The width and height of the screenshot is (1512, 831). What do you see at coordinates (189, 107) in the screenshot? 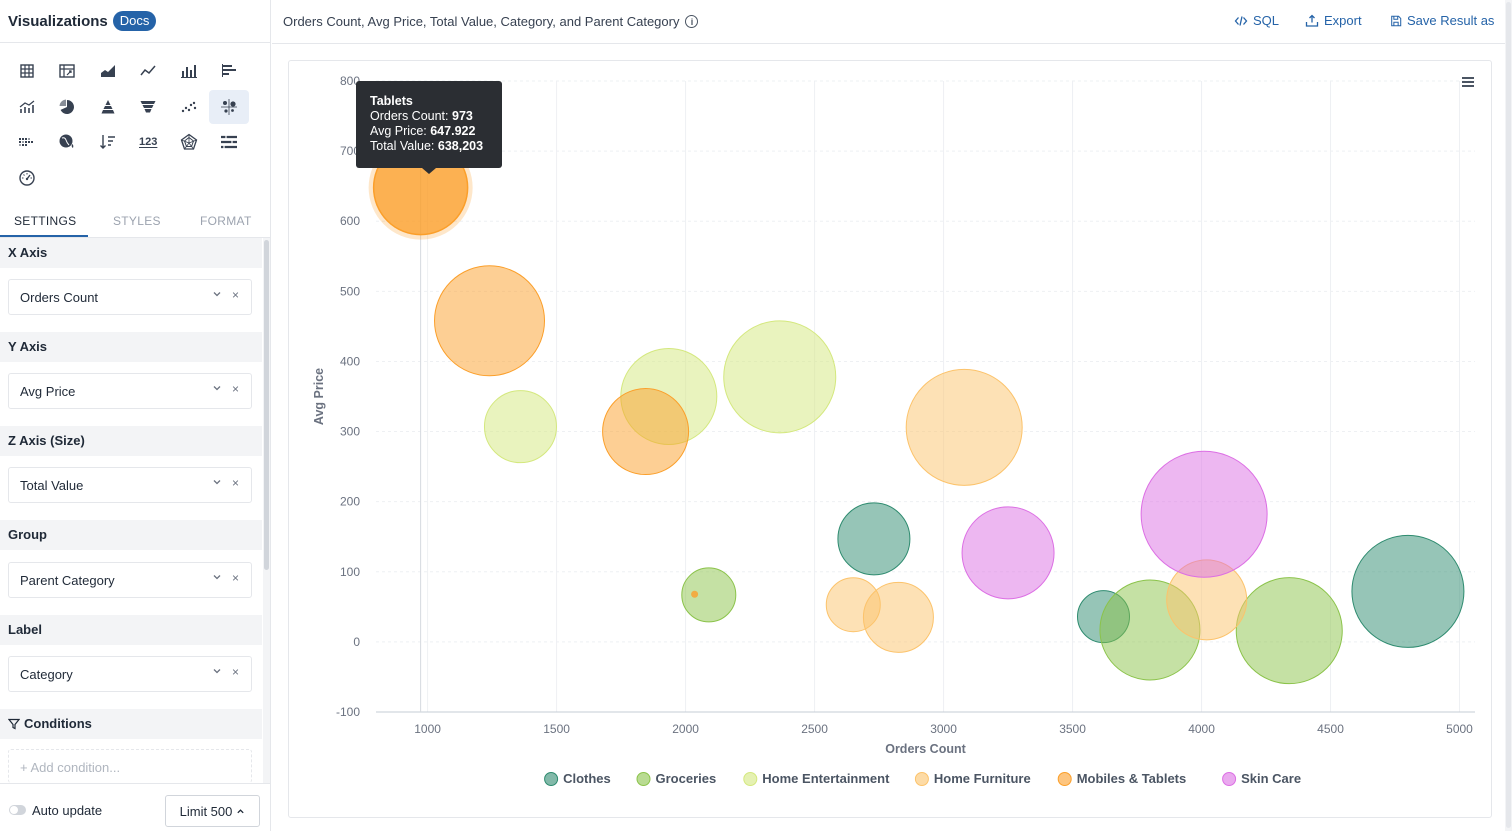
I see `scatter-chart-icon` at bounding box center [189, 107].